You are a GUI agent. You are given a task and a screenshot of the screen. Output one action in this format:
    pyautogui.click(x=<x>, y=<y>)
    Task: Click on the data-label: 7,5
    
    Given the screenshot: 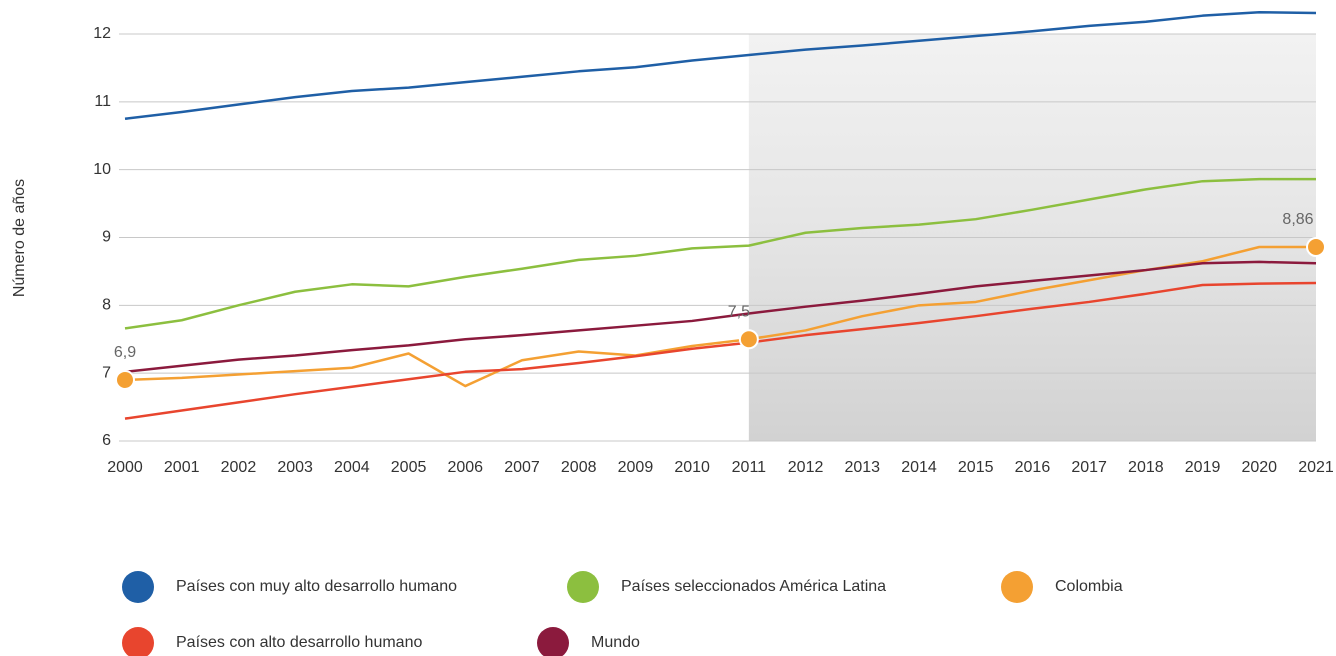 What is the action you would take?
    pyautogui.click(x=739, y=311)
    